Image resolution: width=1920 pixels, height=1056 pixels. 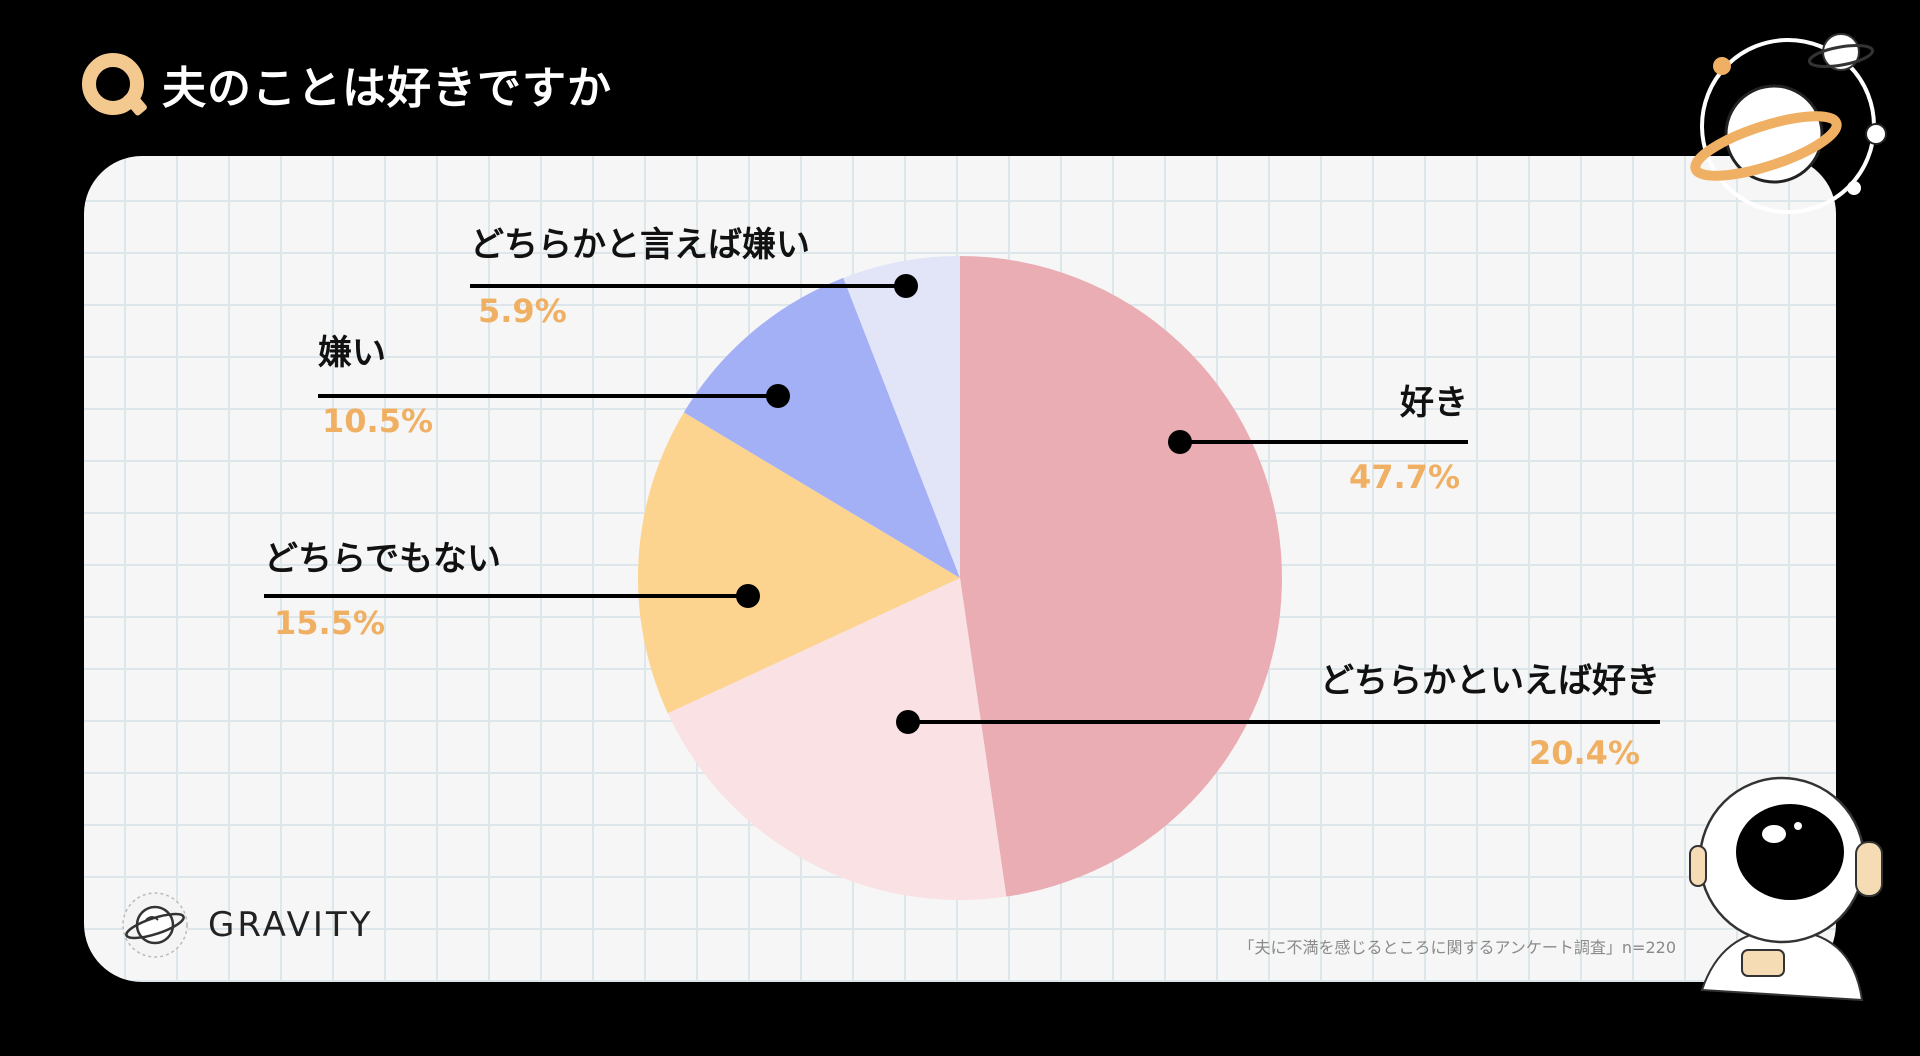 I want to click on page-title: 夫のことは好きですか, so click(x=387, y=88).